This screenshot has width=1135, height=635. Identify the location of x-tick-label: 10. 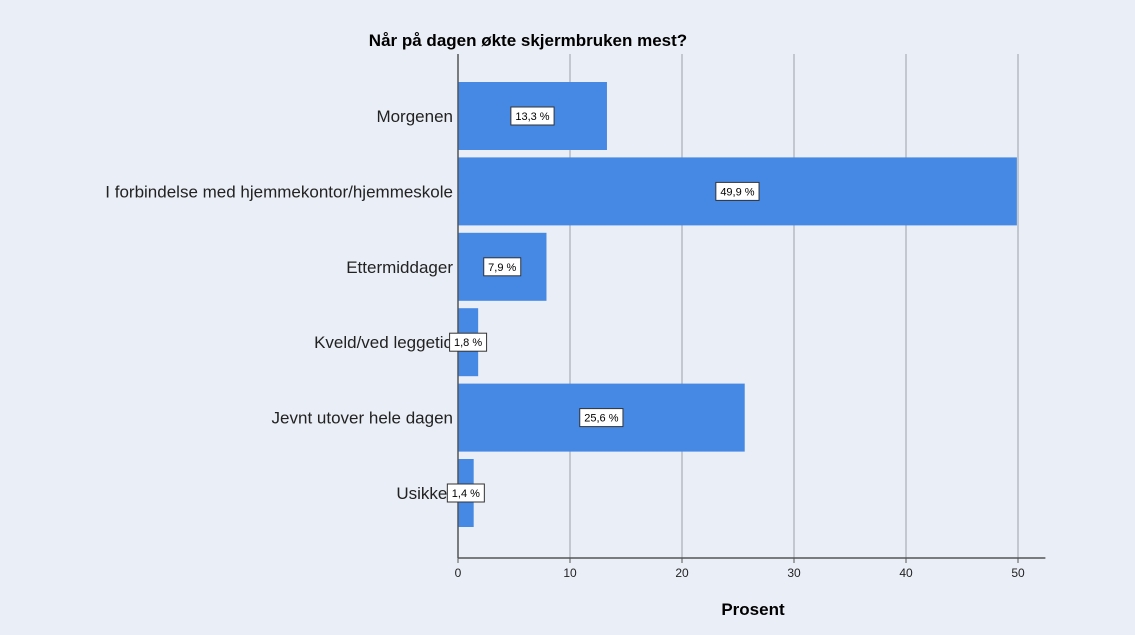
(570, 573).